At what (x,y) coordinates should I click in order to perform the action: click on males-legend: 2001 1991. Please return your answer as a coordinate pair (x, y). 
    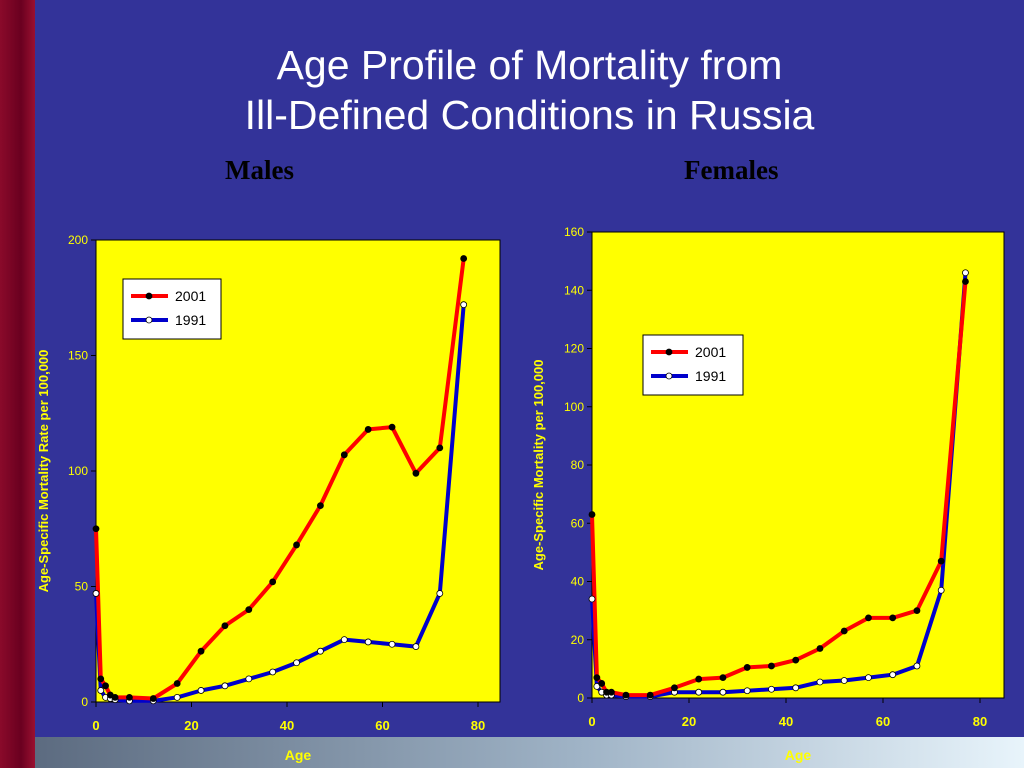
    Looking at the image, I should click on (172, 309).